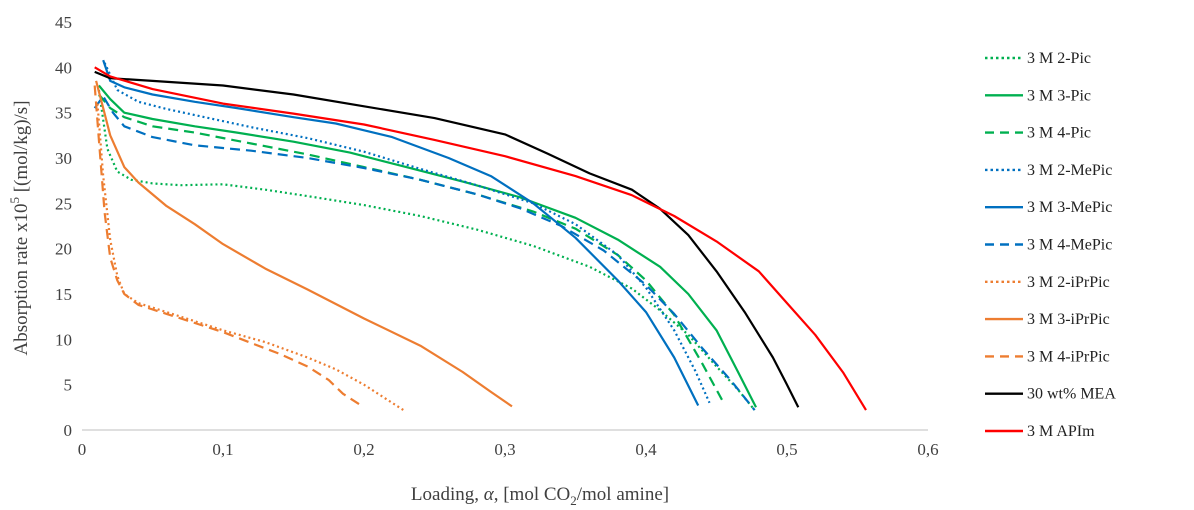  I want to click on y-tick-label: 15, so click(63, 294).